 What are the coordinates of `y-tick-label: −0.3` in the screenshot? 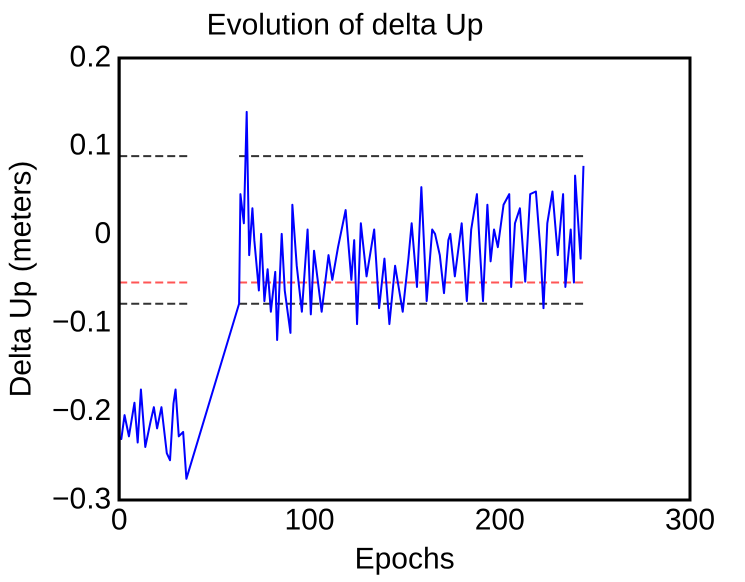 It's located at (82, 499).